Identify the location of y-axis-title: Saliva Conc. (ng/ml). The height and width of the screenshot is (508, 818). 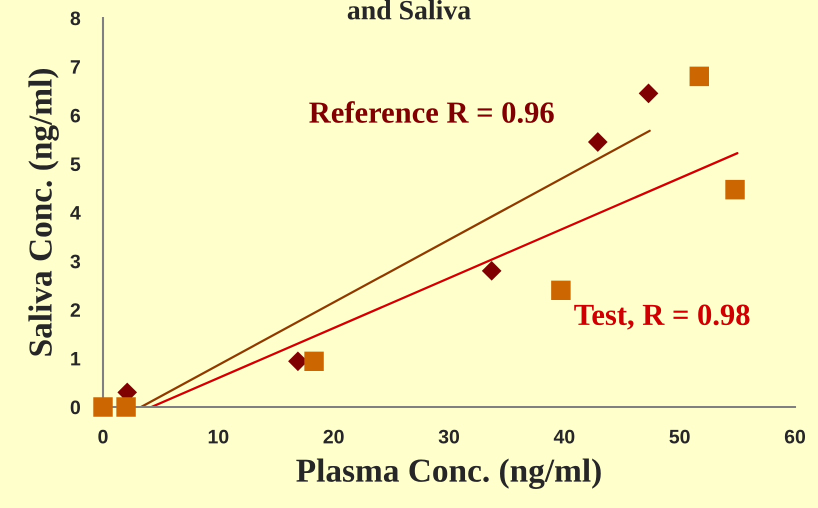
(43, 212).